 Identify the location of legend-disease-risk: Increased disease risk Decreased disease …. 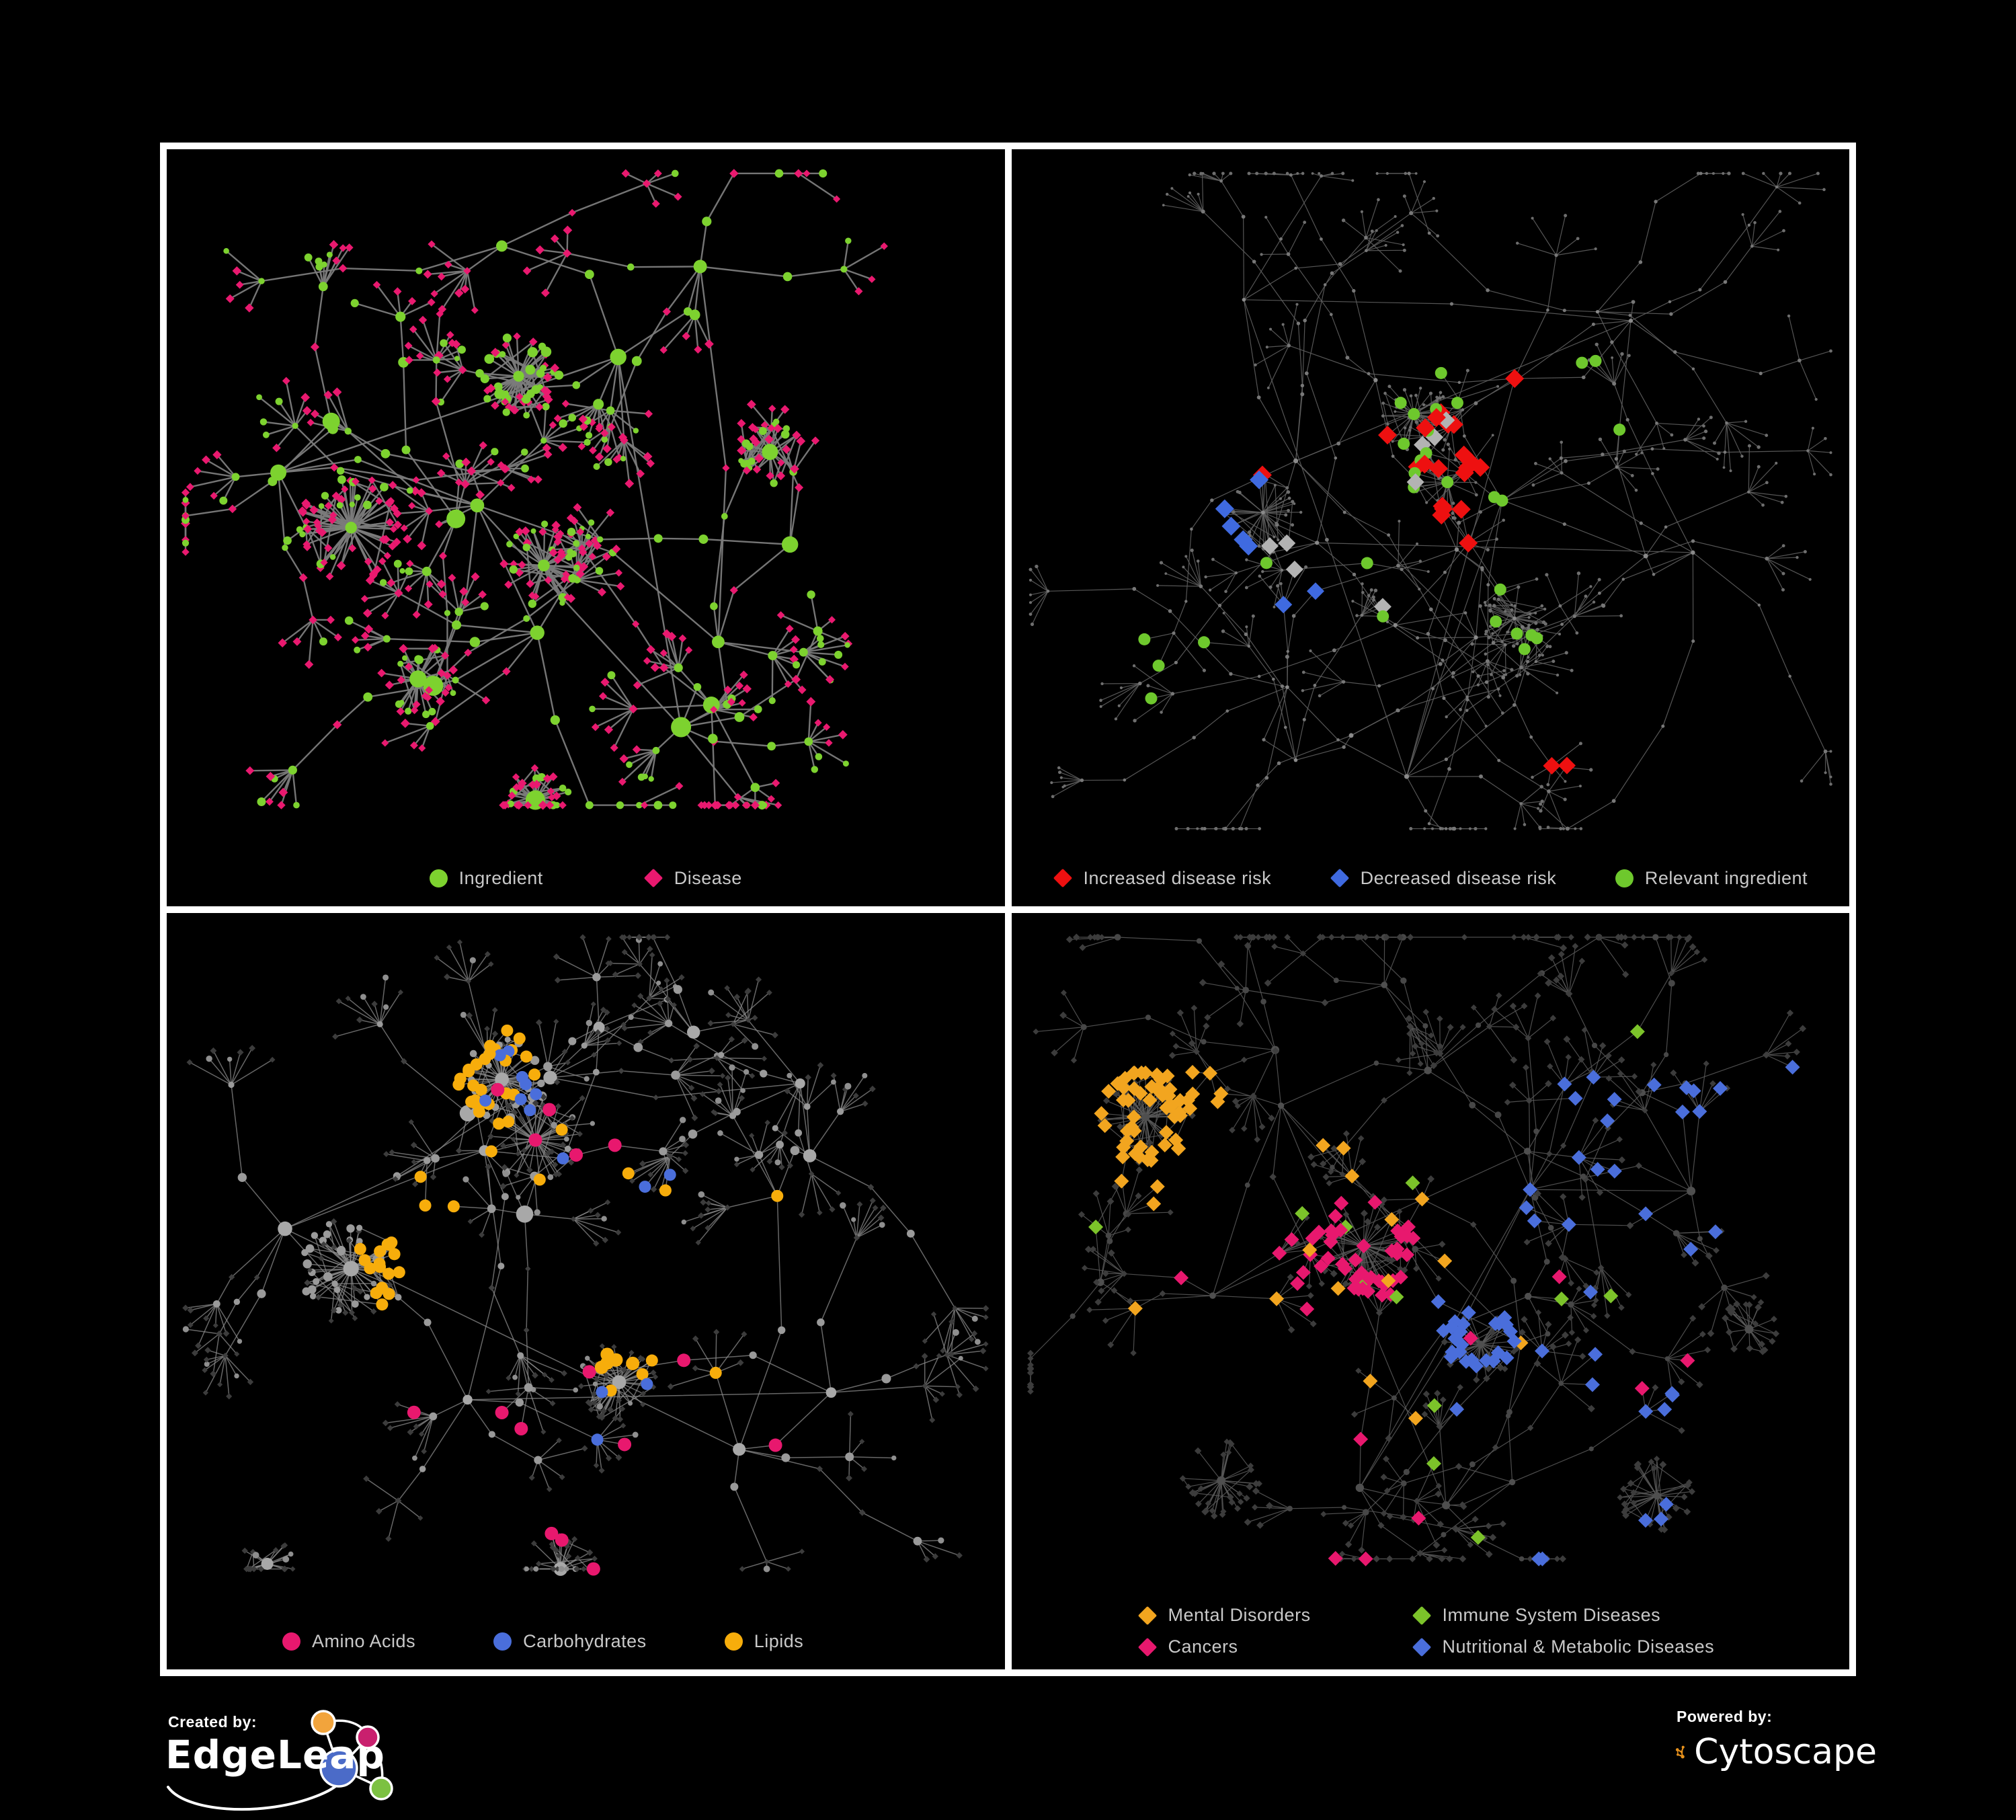
(1431, 878).